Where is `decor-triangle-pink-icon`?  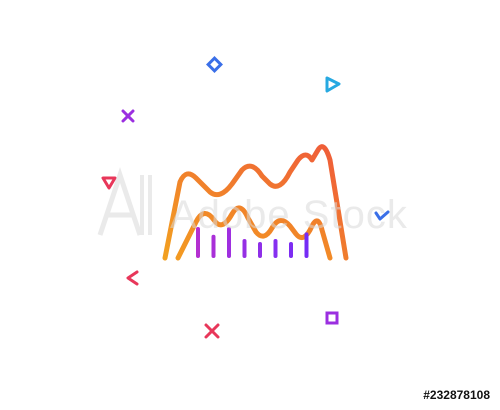
decor-triangle-pink-icon is located at coordinates (109, 183).